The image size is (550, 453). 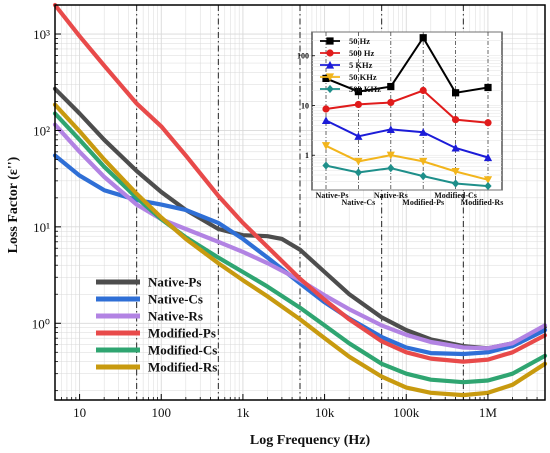 What do you see at coordinates (361, 53) in the screenshot?
I see `inset-legend-label: 500 Hz` at bounding box center [361, 53].